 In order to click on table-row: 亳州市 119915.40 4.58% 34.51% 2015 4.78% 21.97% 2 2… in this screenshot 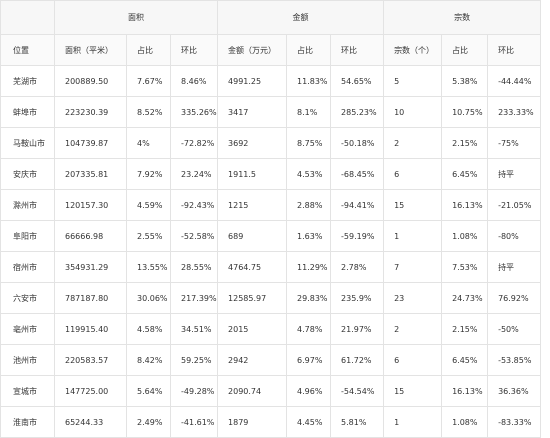, I will do `click(271, 329)`.